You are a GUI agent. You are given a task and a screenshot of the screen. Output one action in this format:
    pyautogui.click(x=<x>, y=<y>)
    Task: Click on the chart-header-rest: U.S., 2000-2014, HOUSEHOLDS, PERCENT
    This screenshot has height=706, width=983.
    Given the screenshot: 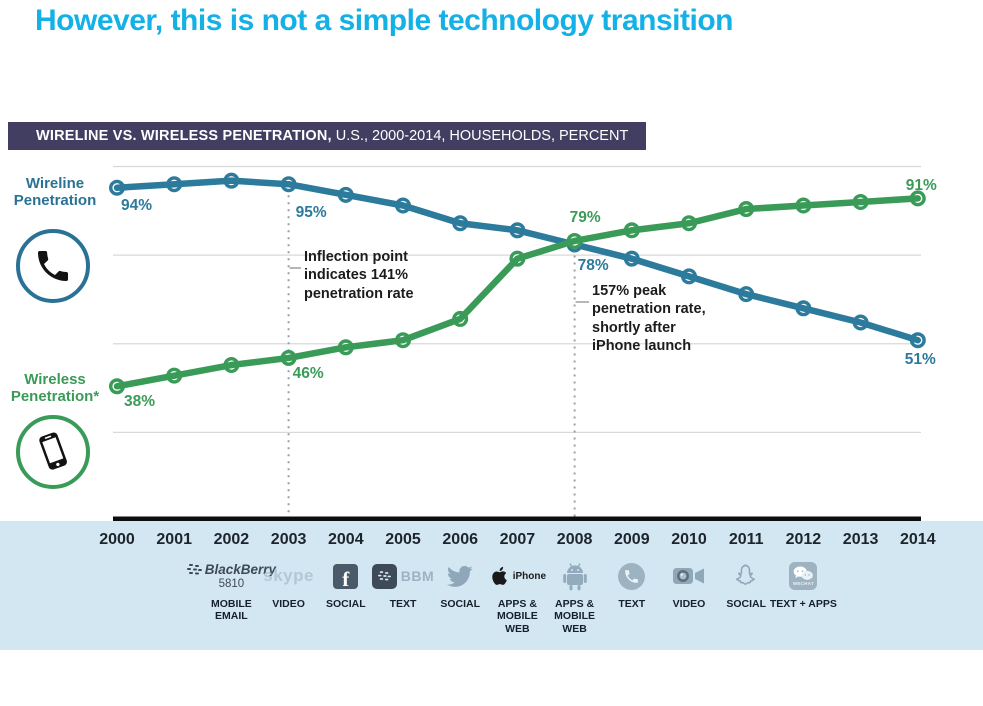 What is the action you would take?
    pyautogui.click(x=480, y=136)
    